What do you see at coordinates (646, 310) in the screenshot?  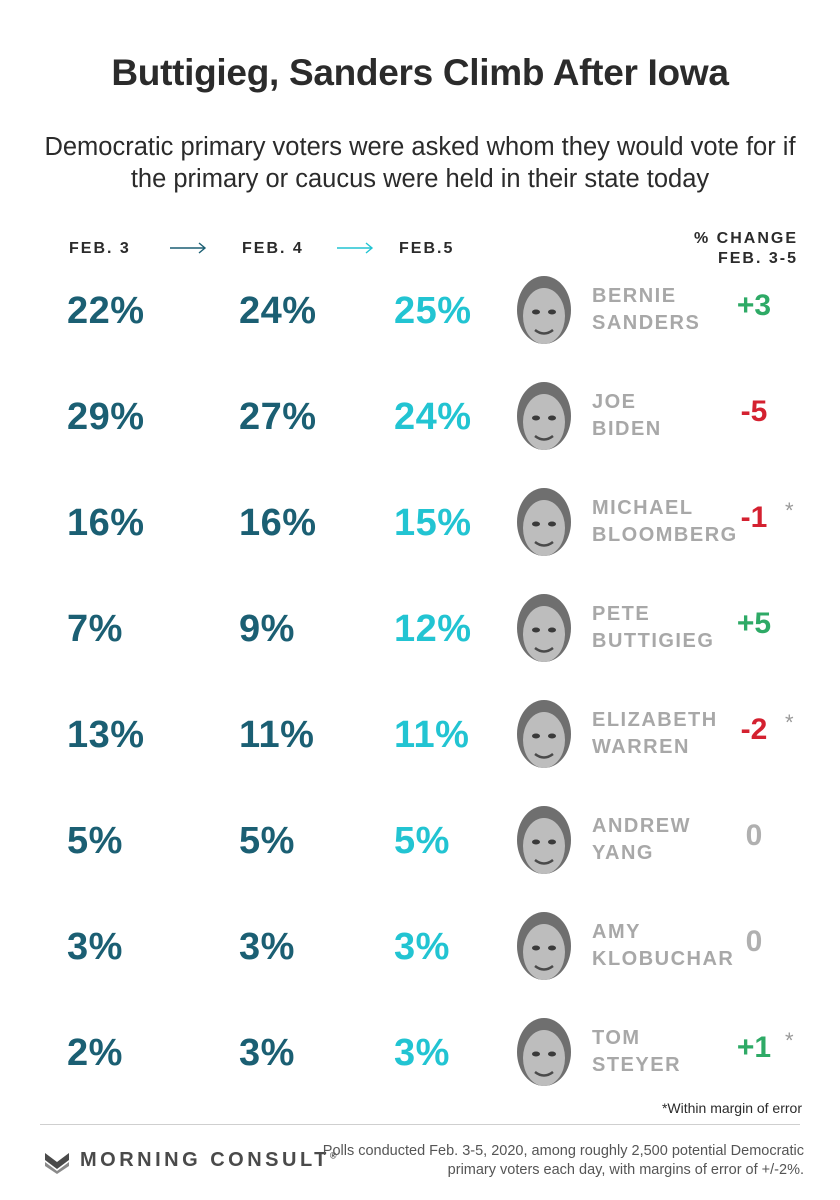 I see `candidate-name: BERNIE SANDERS` at bounding box center [646, 310].